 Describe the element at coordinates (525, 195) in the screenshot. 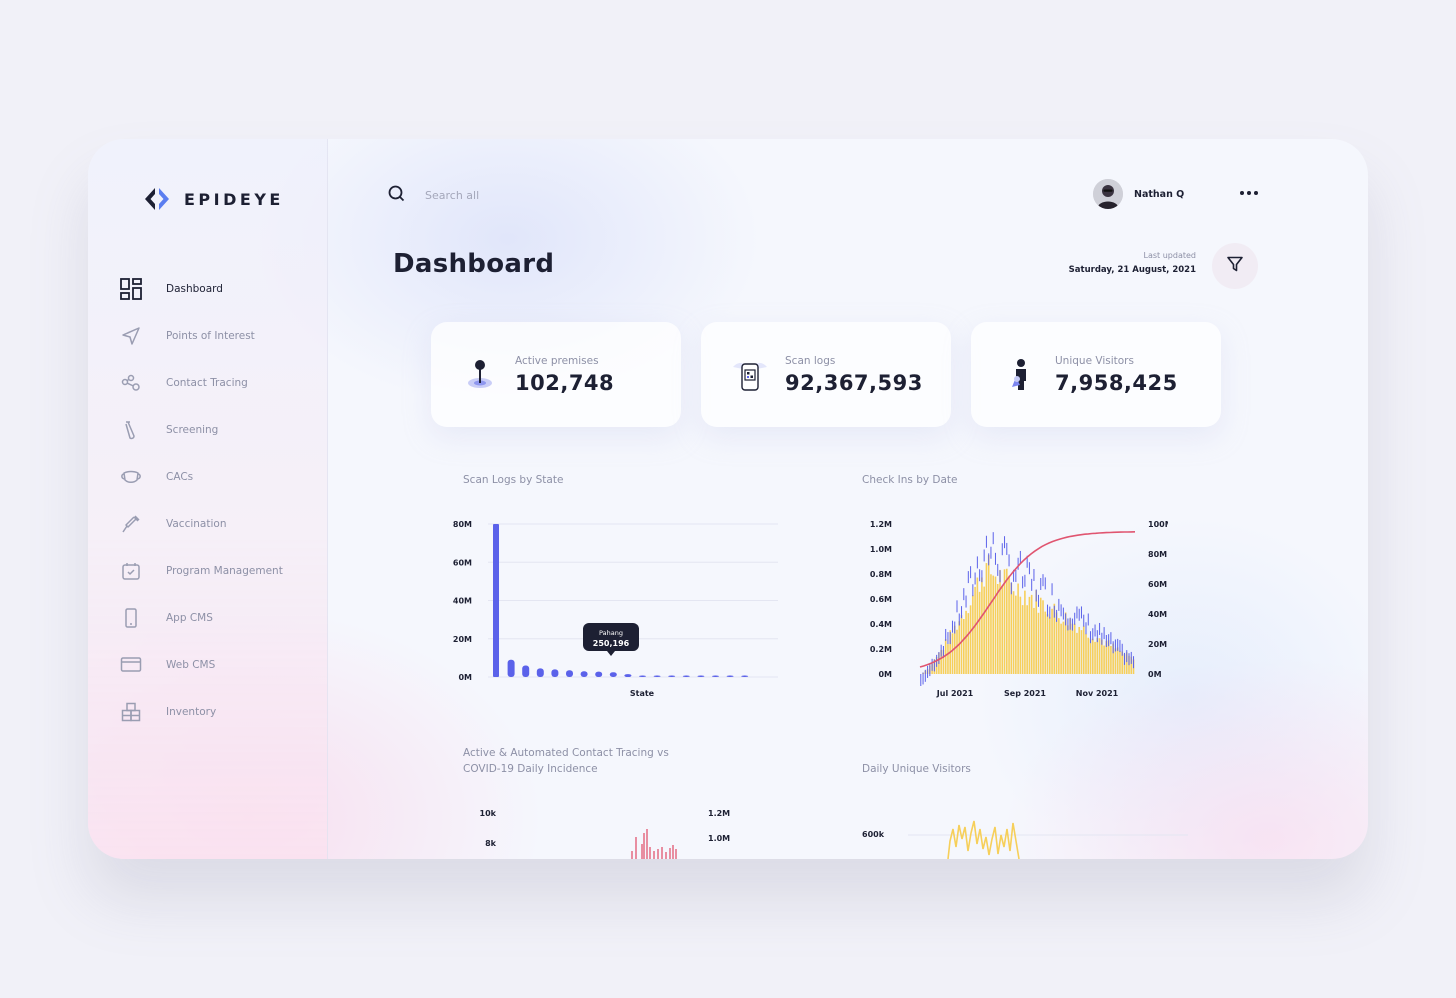

I see `search-input` at that location.